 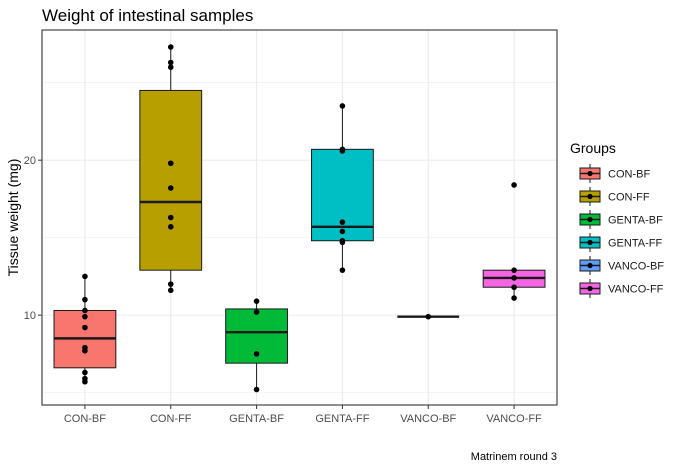 I want to click on legend-title: Groups, so click(x=593, y=148).